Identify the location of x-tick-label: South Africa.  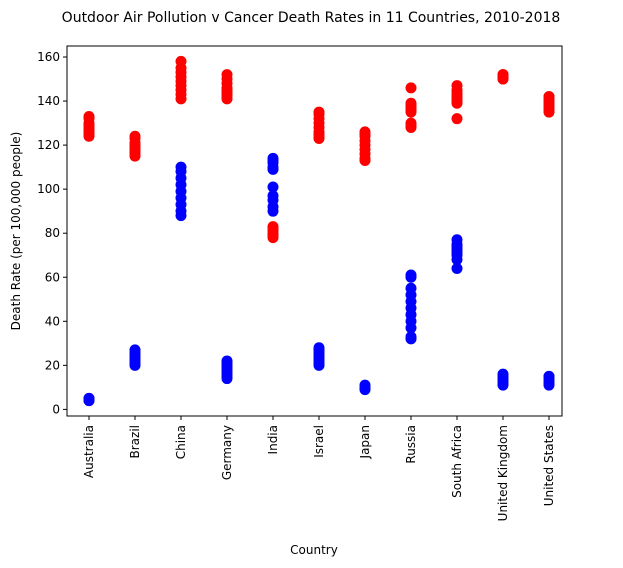
(457, 461).